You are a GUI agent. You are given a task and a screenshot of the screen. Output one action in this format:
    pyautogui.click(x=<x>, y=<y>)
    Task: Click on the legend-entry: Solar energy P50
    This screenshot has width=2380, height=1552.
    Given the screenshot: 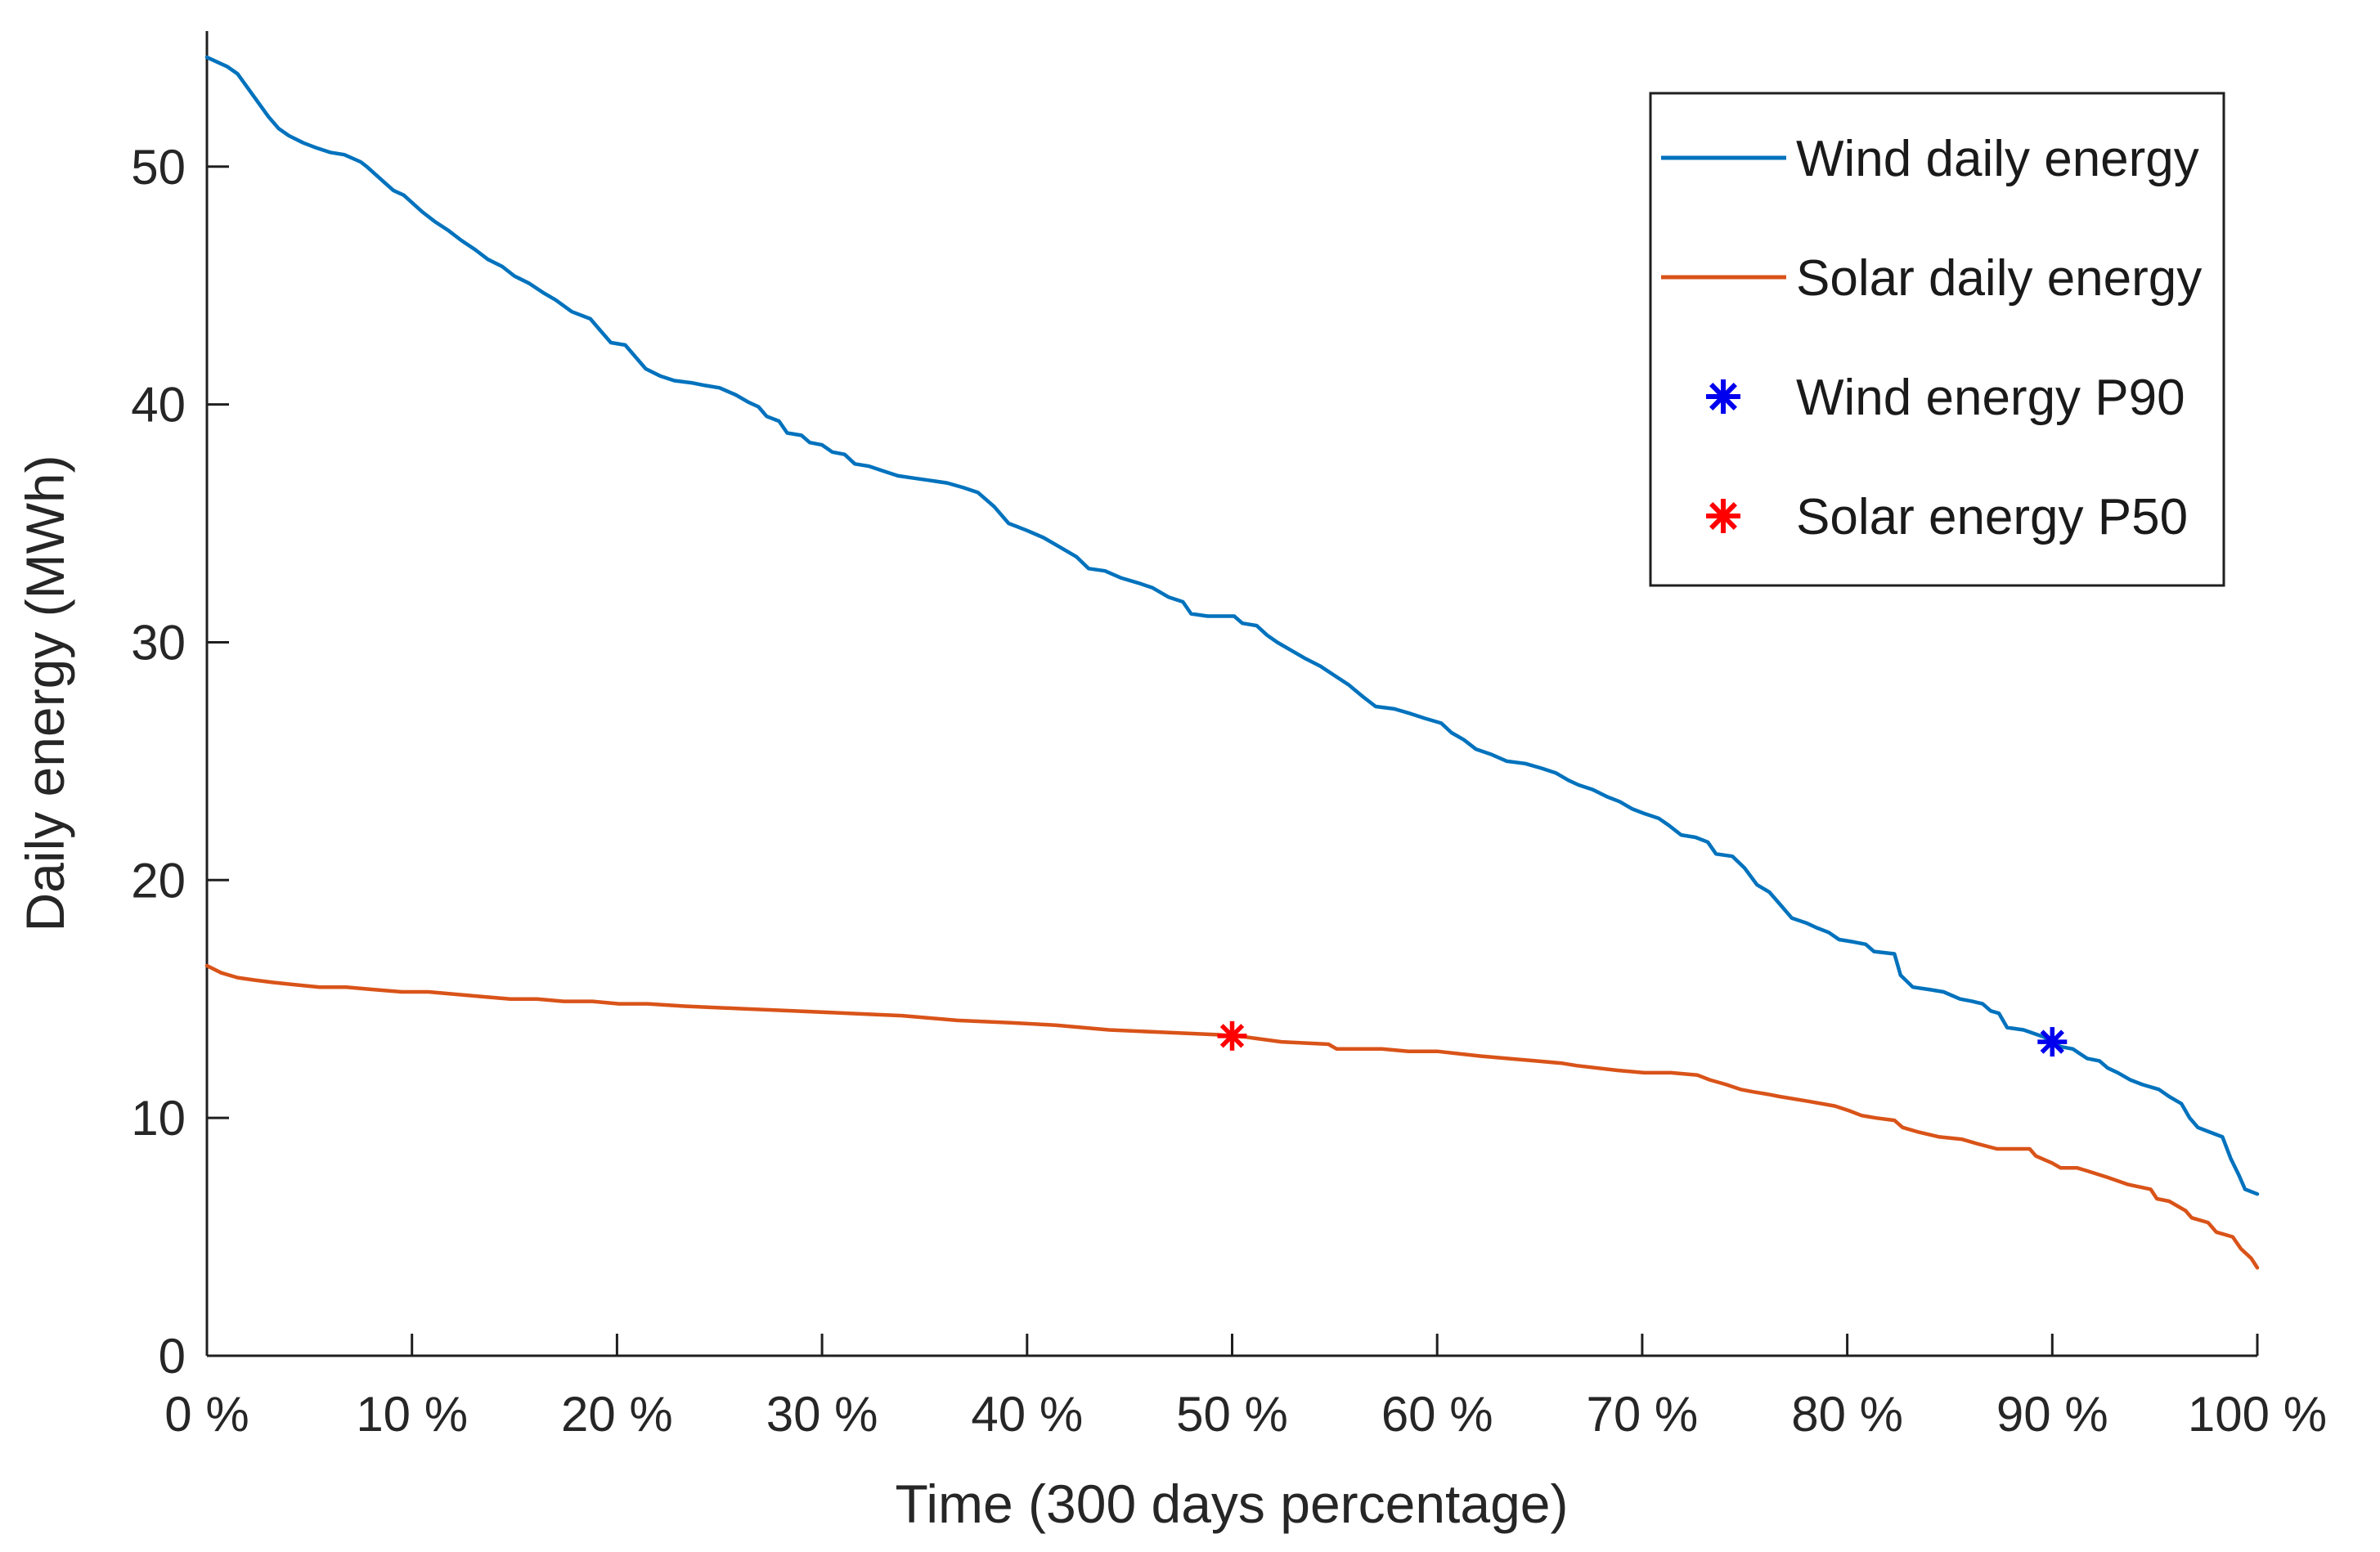 What is the action you would take?
    pyautogui.click(x=1947, y=517)
    